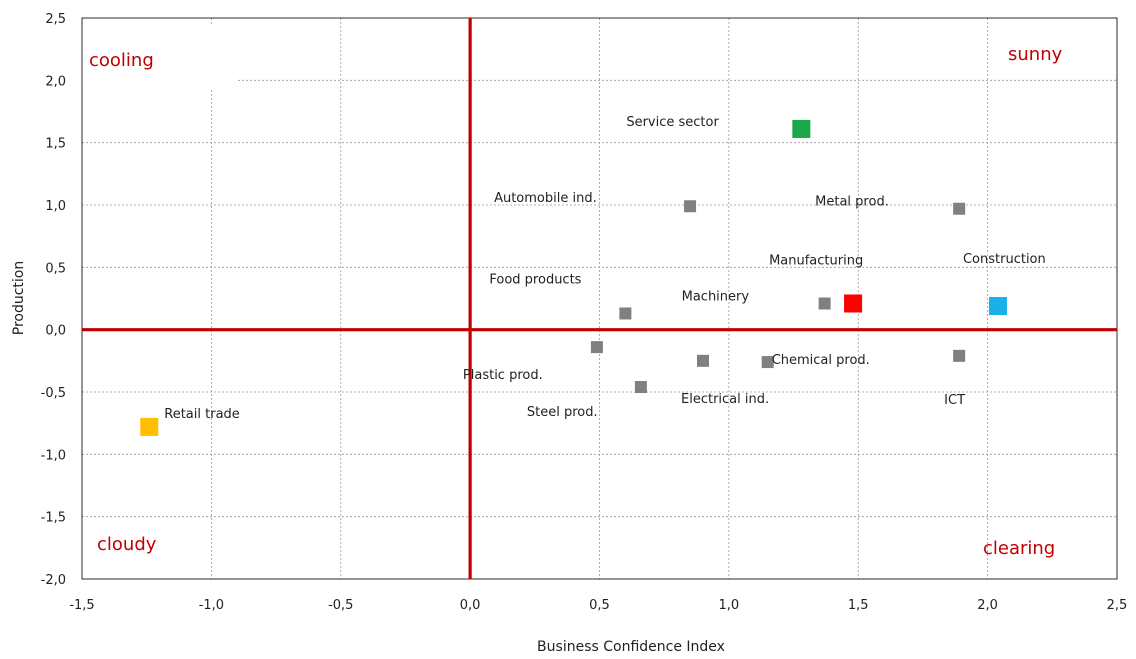  What do you see at coordinates (149, 426) in the screenshot?
I see `point-retail-trade` at bounding box center [149, 426].